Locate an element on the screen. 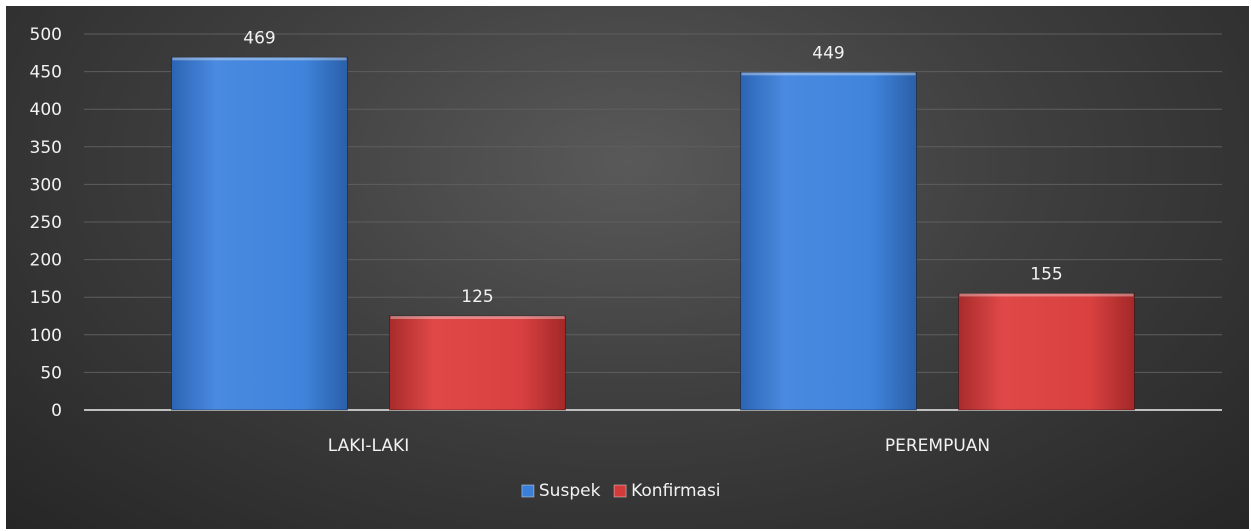 The image size is (1251, 531). y-tick-label: 500 is located at coordinates (46, 35).